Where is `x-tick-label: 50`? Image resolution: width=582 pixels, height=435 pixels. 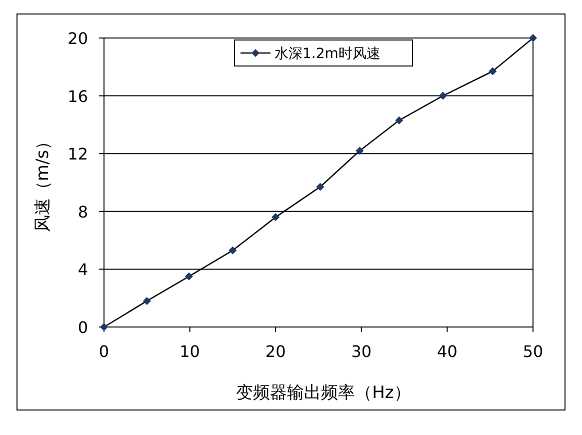
x-tick-label: 50 is located at coordinates (533, 351).